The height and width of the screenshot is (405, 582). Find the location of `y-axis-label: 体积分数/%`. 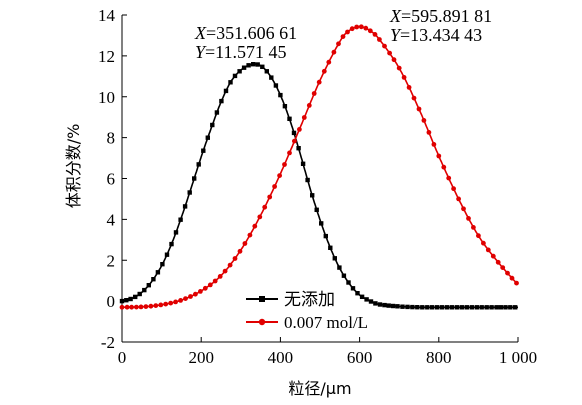

y-axis-label: 体积分数/% is located at coordinates (73, 166).